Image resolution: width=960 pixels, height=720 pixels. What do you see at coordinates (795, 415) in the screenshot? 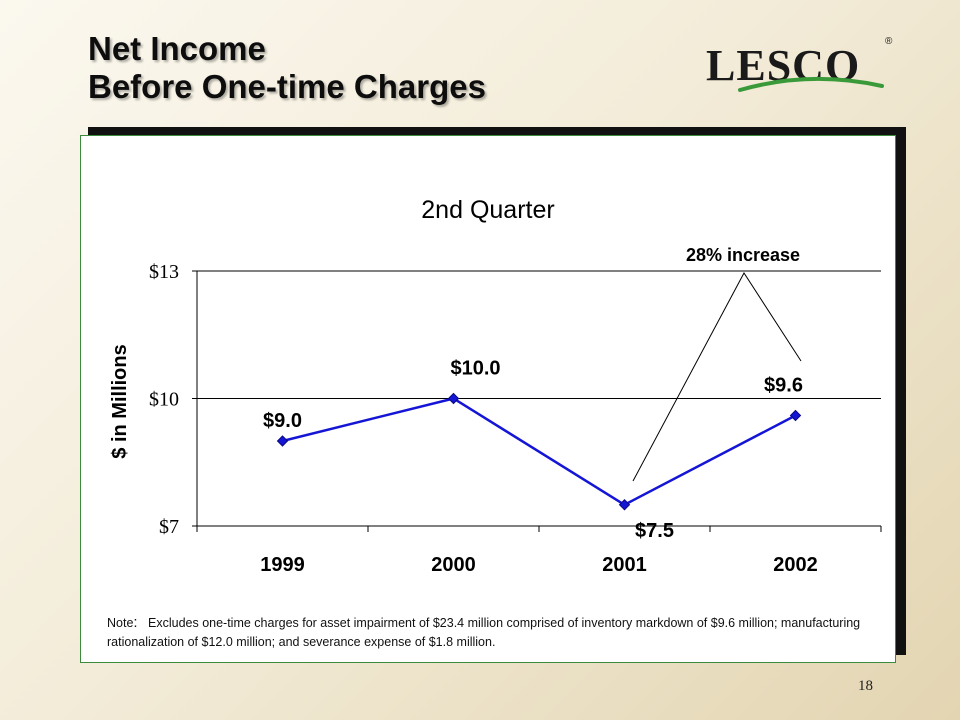
I see `data-point-2002` at bounding box center [795, 415].